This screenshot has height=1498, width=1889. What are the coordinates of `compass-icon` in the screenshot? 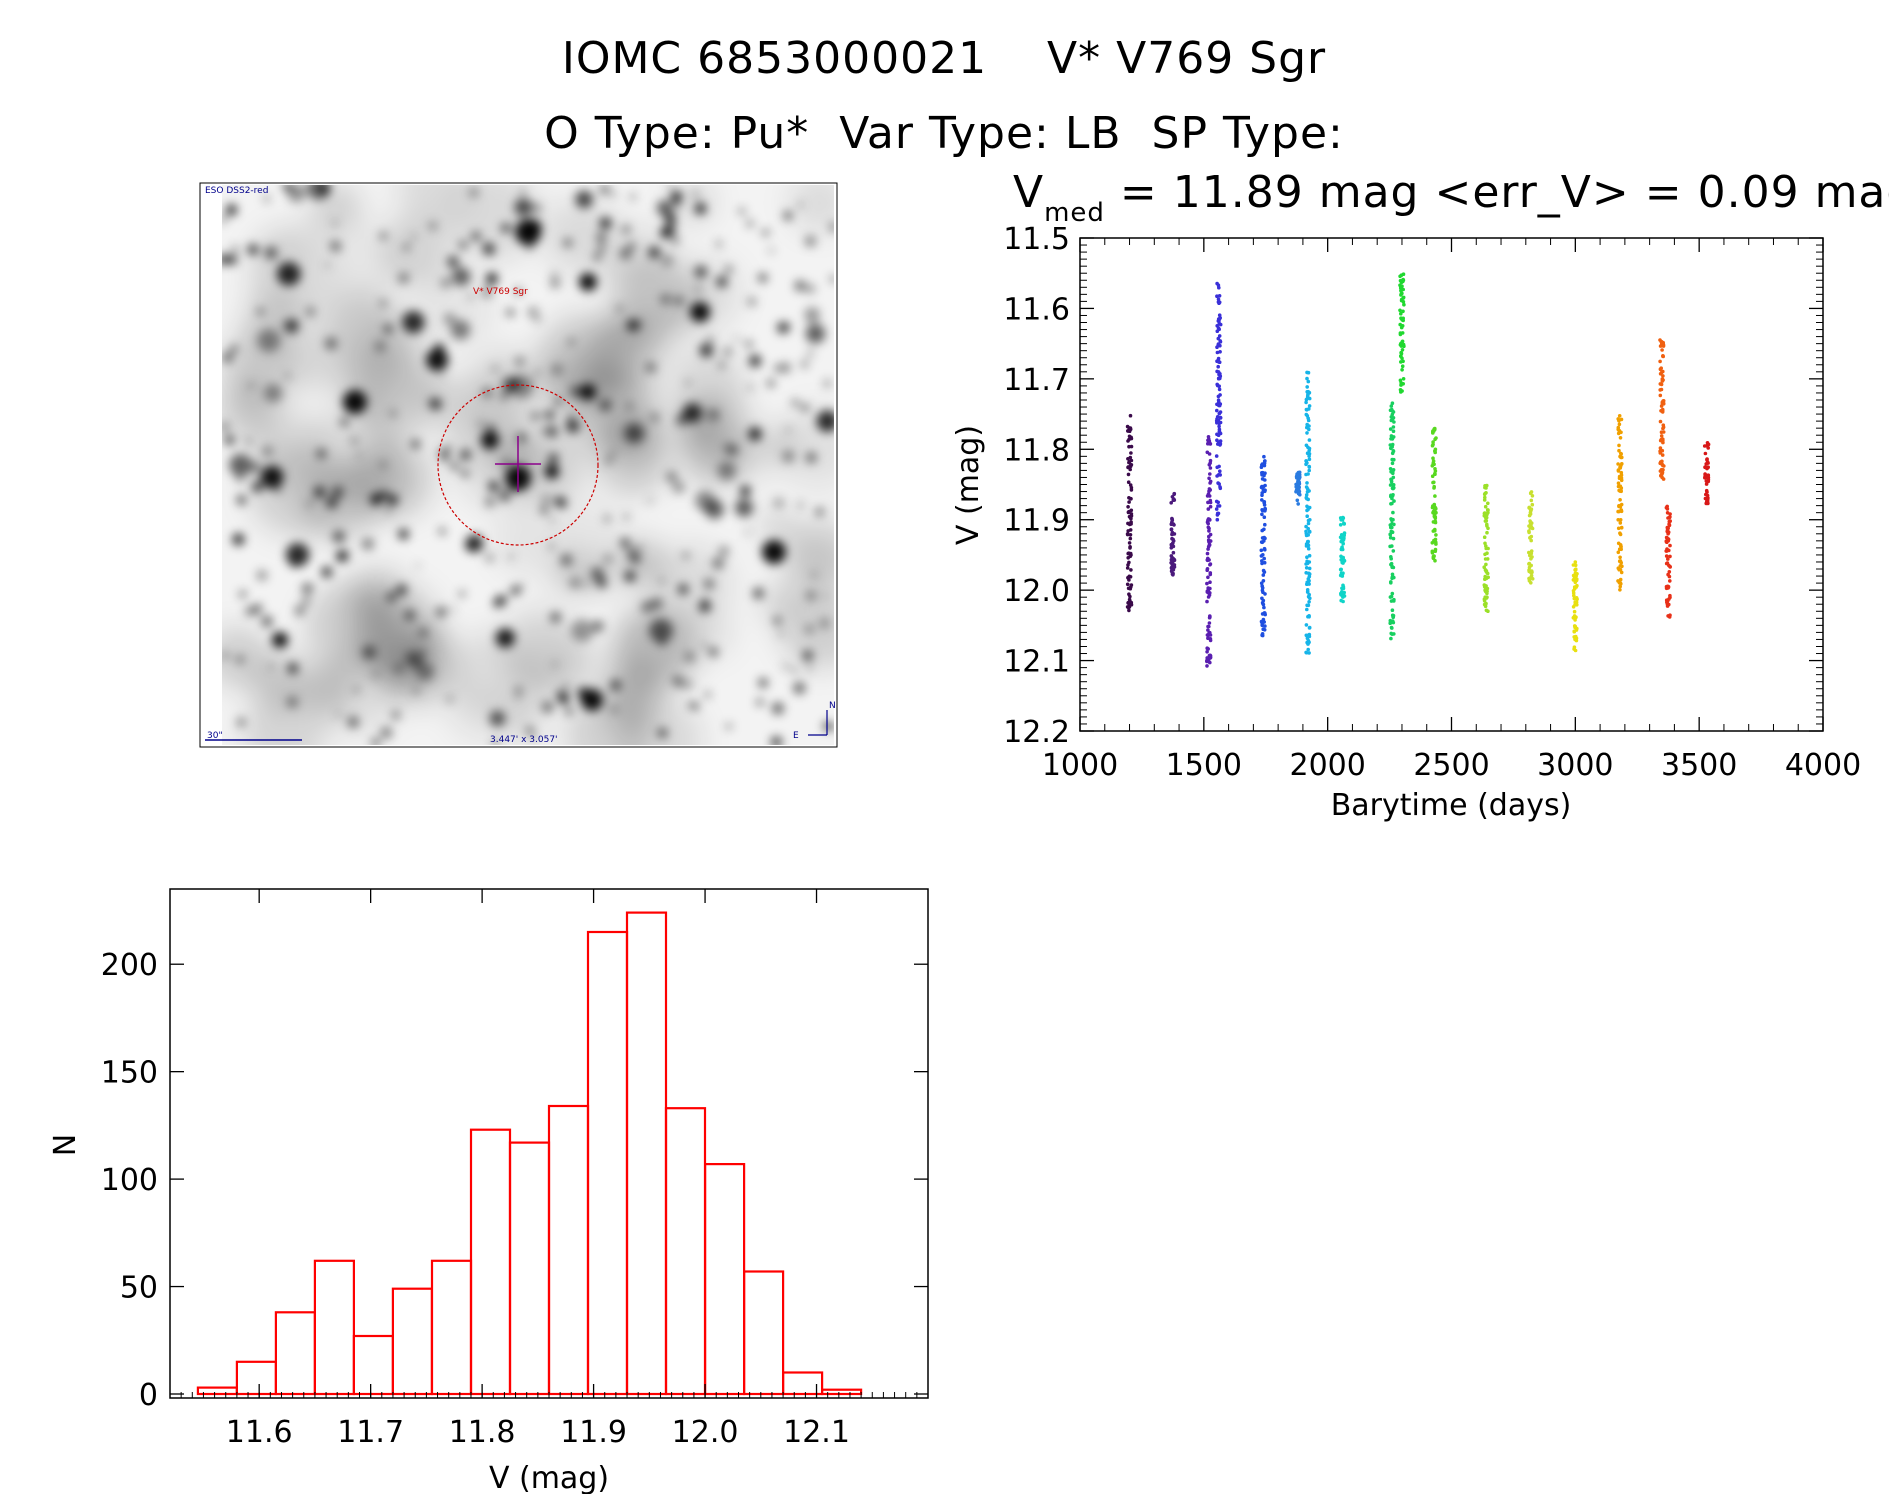 It's located at (818, 723).